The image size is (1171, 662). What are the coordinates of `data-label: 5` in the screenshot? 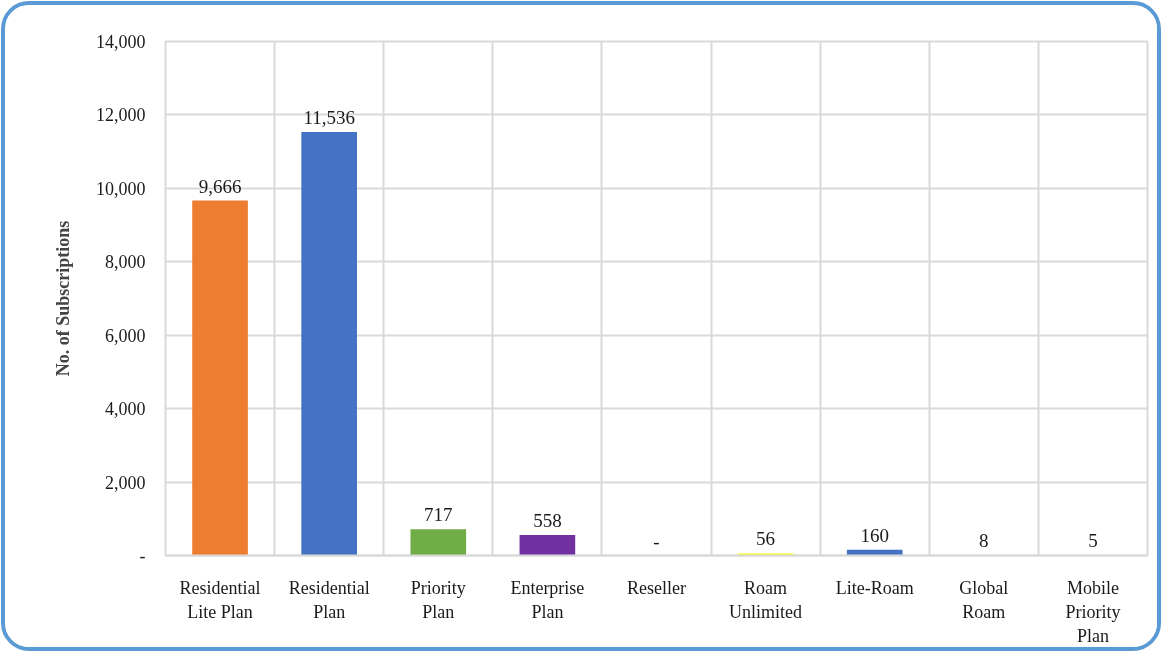 It's located at (1093, 541).